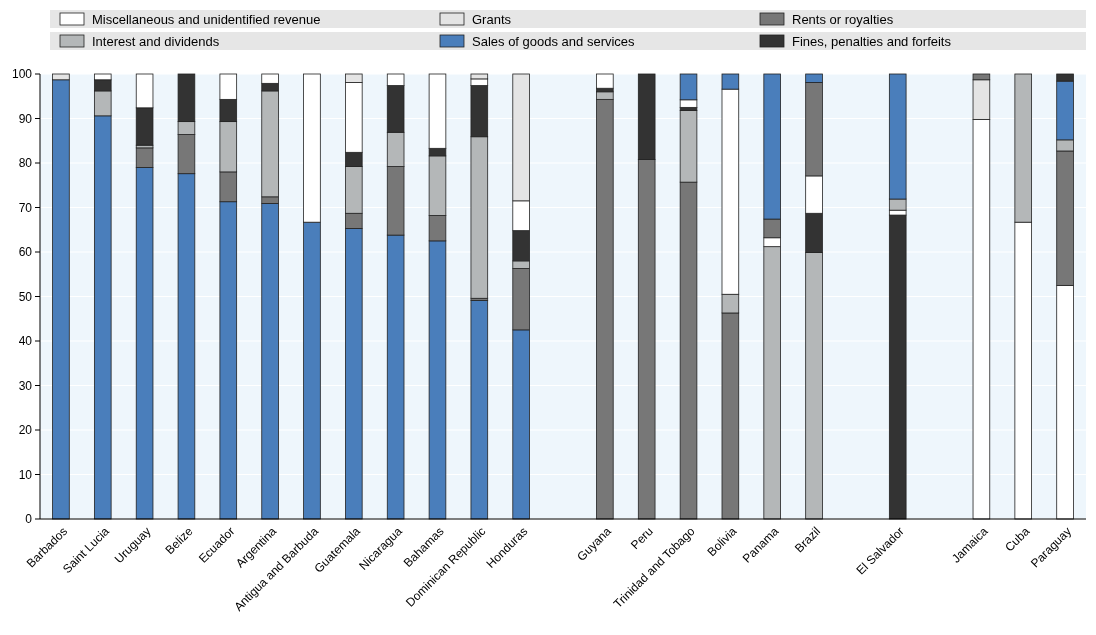 This screenshot has width=1096, height=635. What do you see at coordinates (156, 41) in the screenshot?
I see `legend-label: Interest and dividends` at bounding box center [156, 41].